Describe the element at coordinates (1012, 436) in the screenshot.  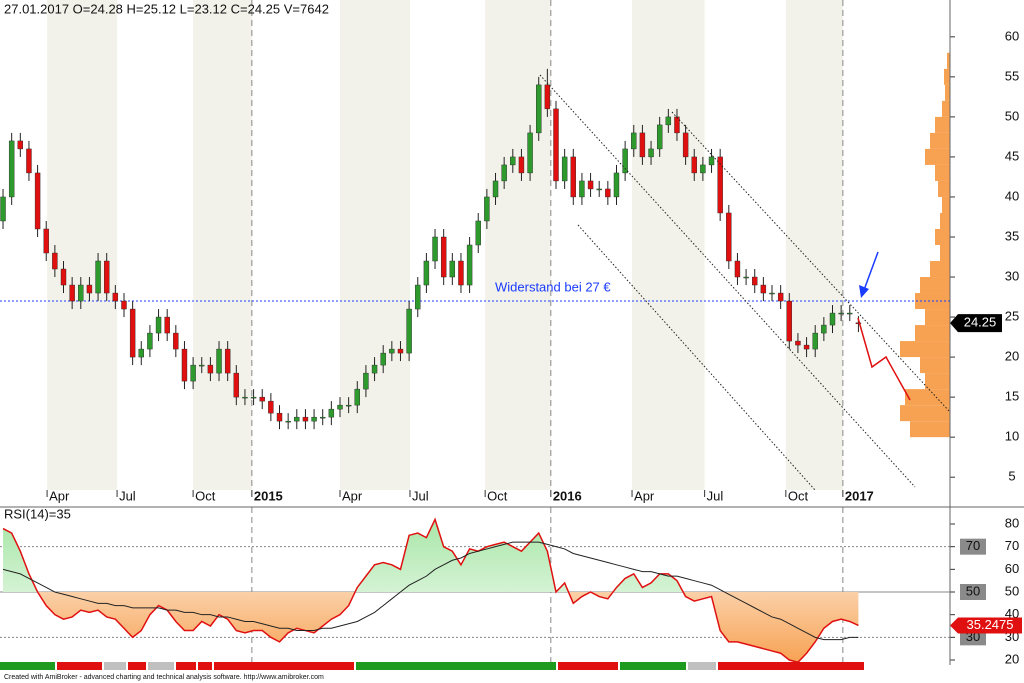
I see `y-tick-label: 10` at that location.